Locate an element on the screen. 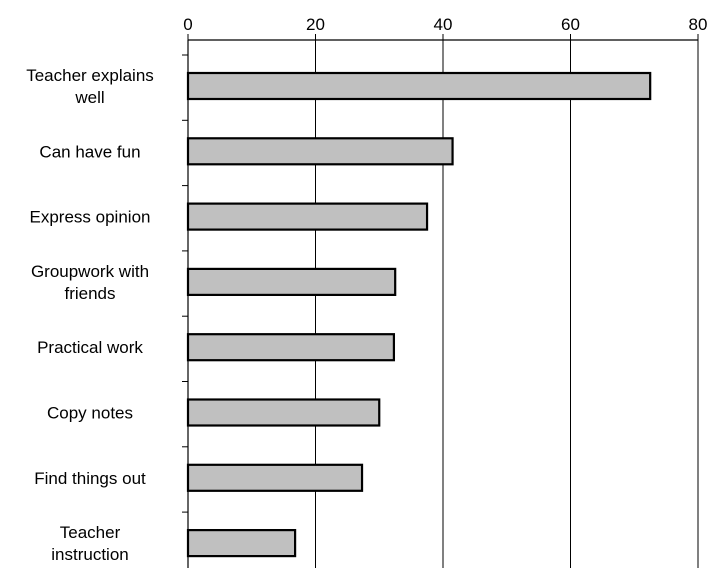 This screenshot has width=710, height=568. category-label: Find things out is located at coordinates (90, 478).